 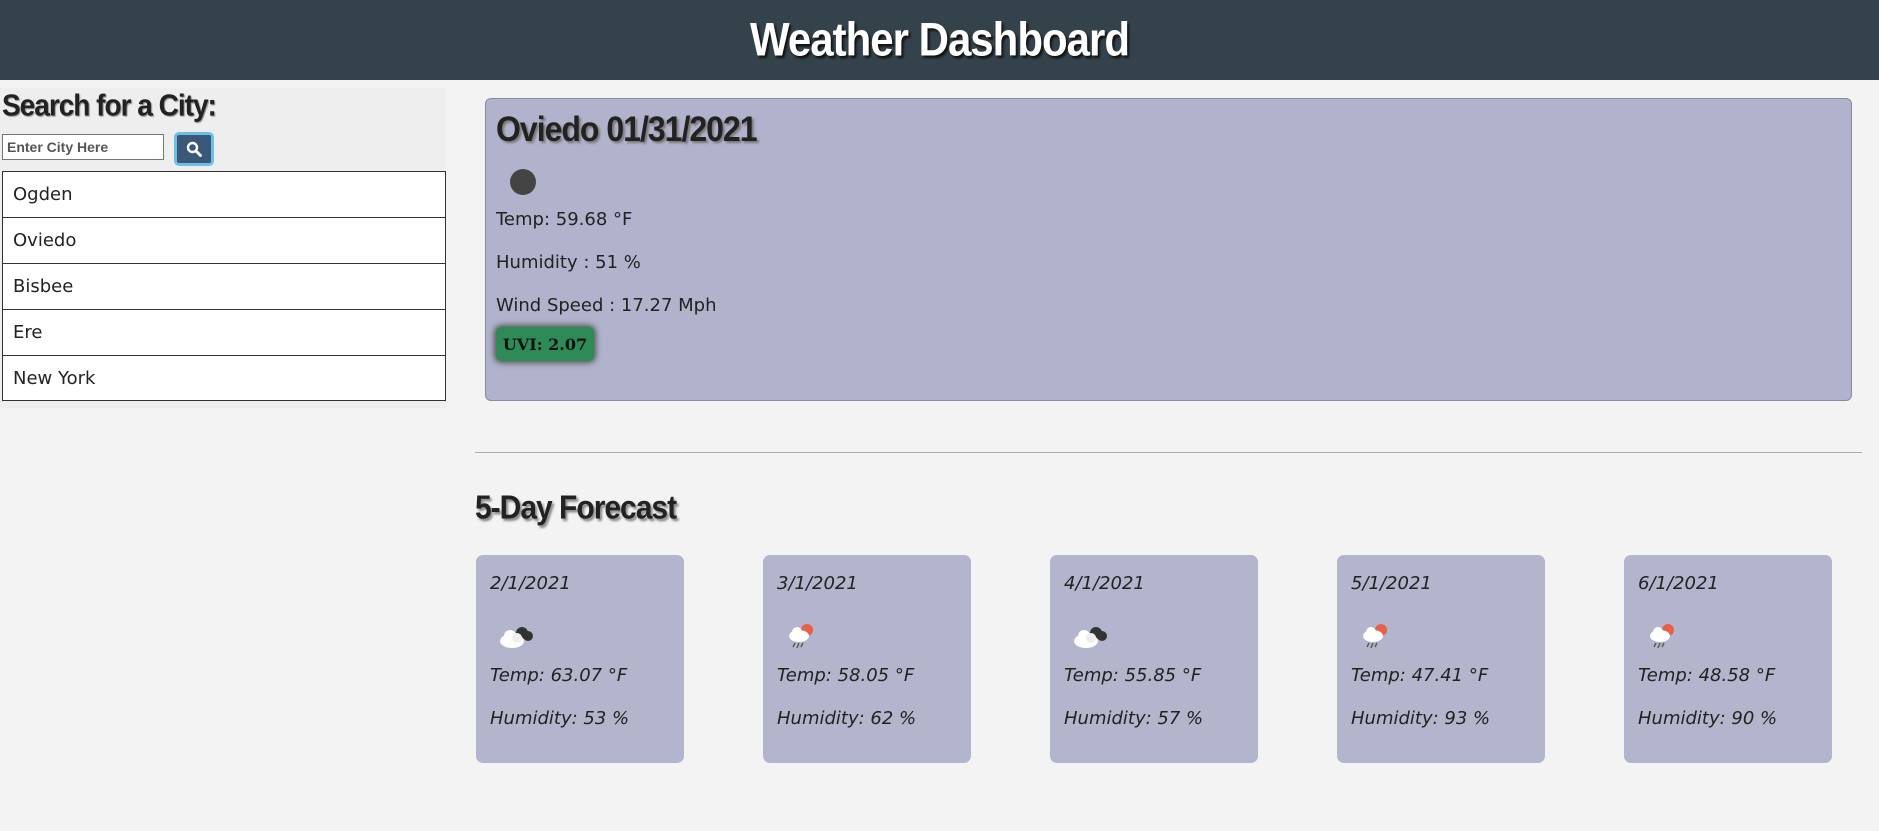 What do you see at coordinates (1391, 583) in the screenshot?
I see `forecast-date: 5/1/2021` at bounding box center [1391, 583].